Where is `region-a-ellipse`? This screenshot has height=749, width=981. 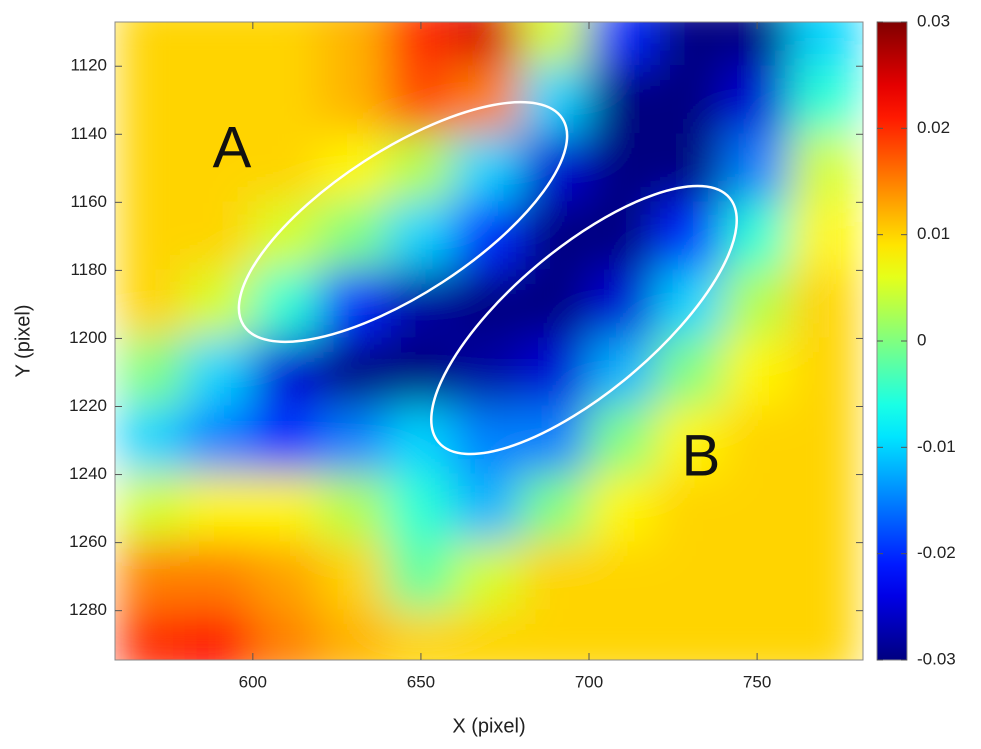 region-a-ellipse is located at coordinates (403, 222).